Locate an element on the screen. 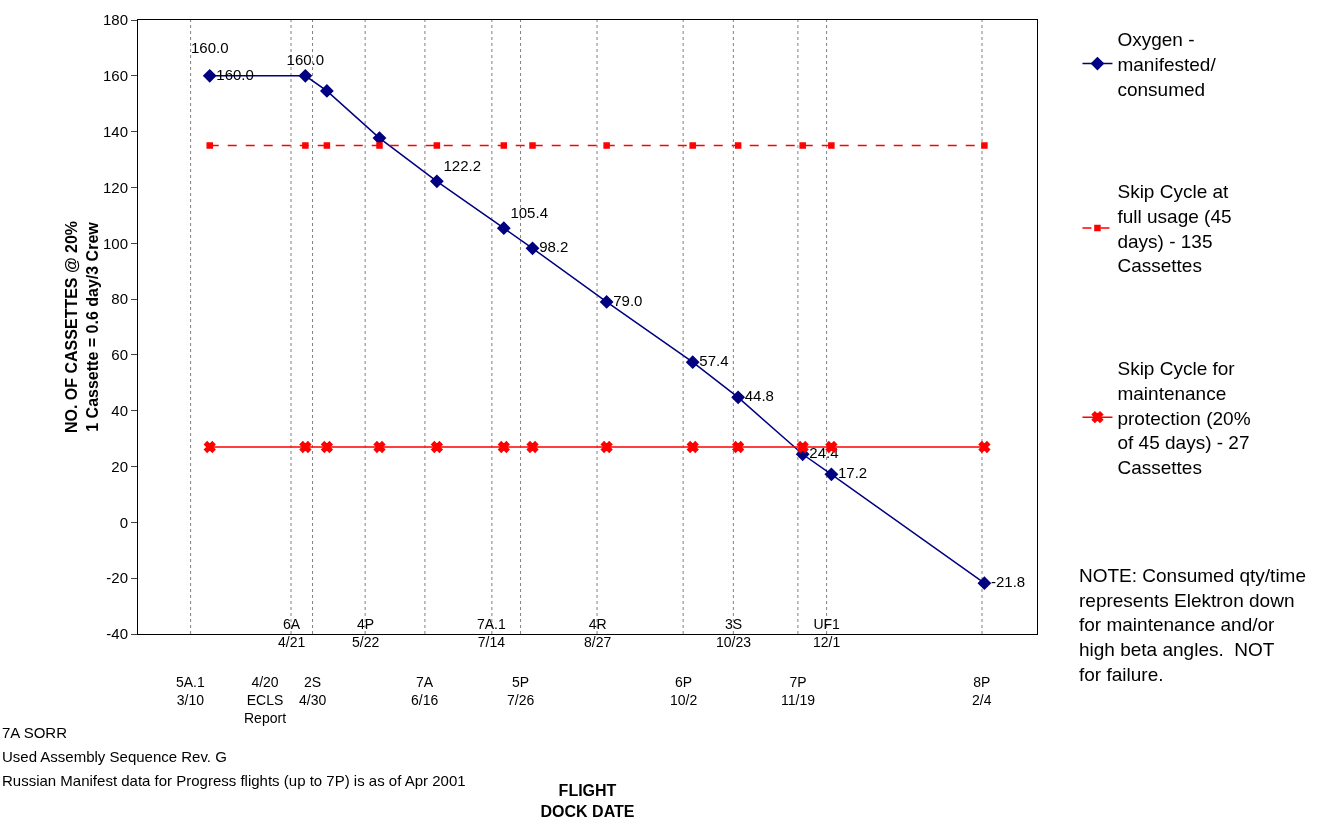 This screenshot has height=833, width=1344. data-label: 57.4 is located at coordinates (714, 360).